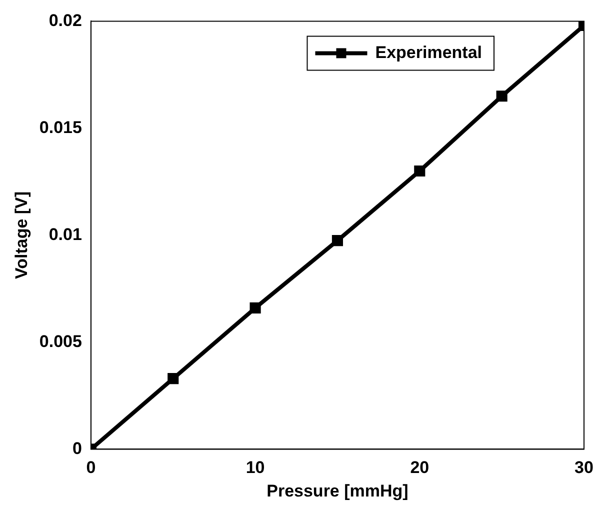  What do you see at coordinates (21, 235) in the screenshot?
I see `y-axis-title: Voltage [V]` at bounding box center [21, 235].